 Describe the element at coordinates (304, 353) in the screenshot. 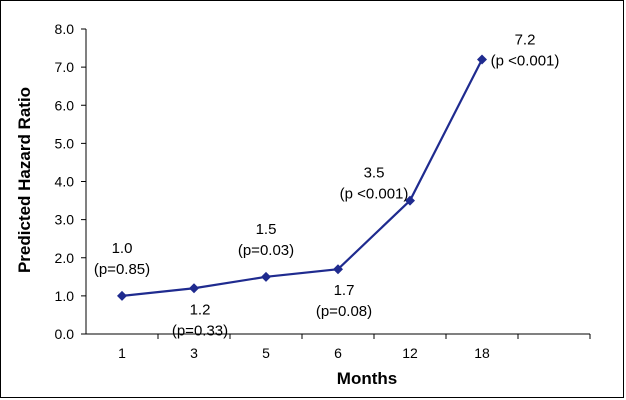

I see `x-tick-labels: 1 3 5 6 12 18` at that location.